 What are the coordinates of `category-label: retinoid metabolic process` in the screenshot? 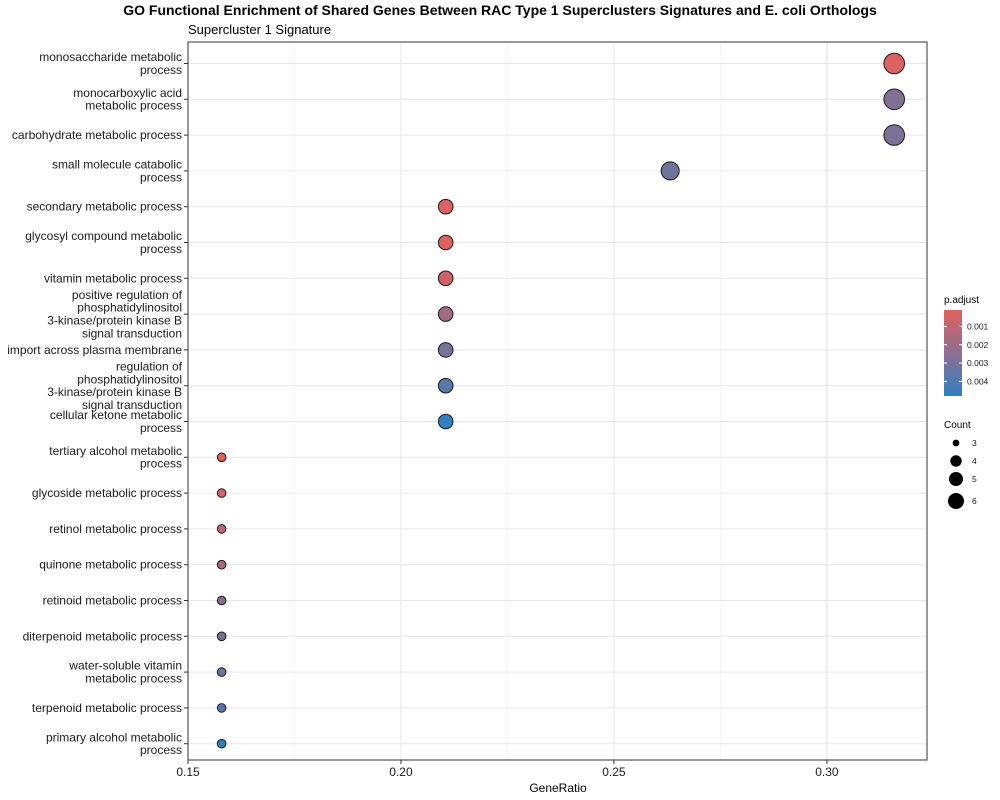 It's located at (112, 601).